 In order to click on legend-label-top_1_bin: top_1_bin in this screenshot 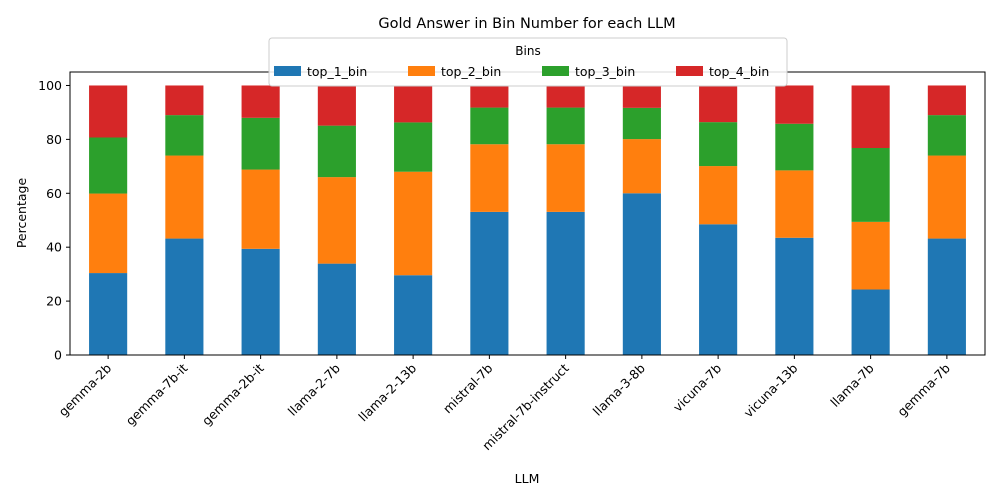, I will do `click(337, 71)`.